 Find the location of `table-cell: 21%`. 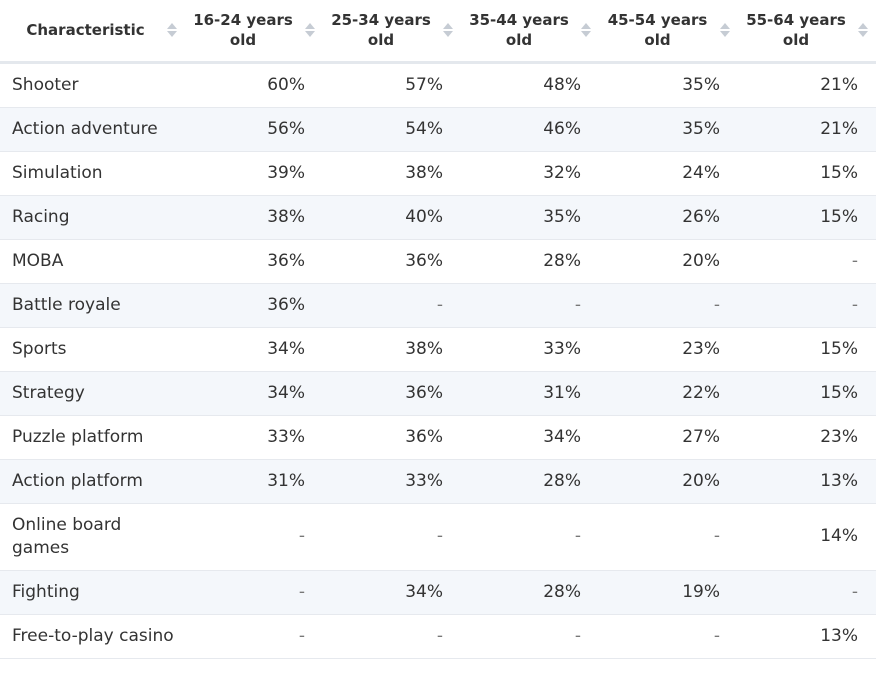

table-cell: 21% is located at coordinates (839, 84).